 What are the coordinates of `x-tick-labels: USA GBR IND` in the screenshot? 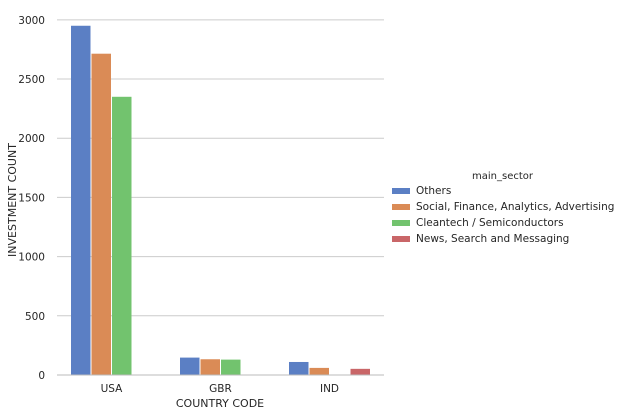 It's located at (220, 389).